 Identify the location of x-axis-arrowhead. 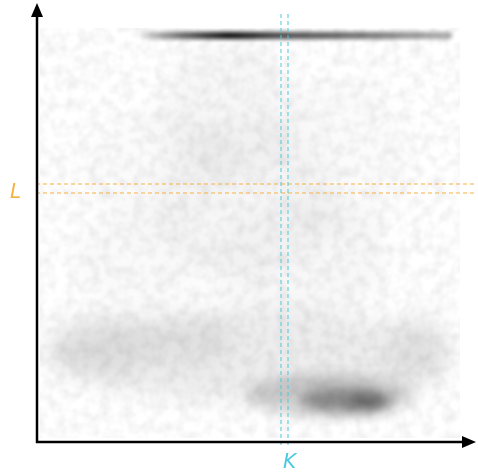
(469, 442).